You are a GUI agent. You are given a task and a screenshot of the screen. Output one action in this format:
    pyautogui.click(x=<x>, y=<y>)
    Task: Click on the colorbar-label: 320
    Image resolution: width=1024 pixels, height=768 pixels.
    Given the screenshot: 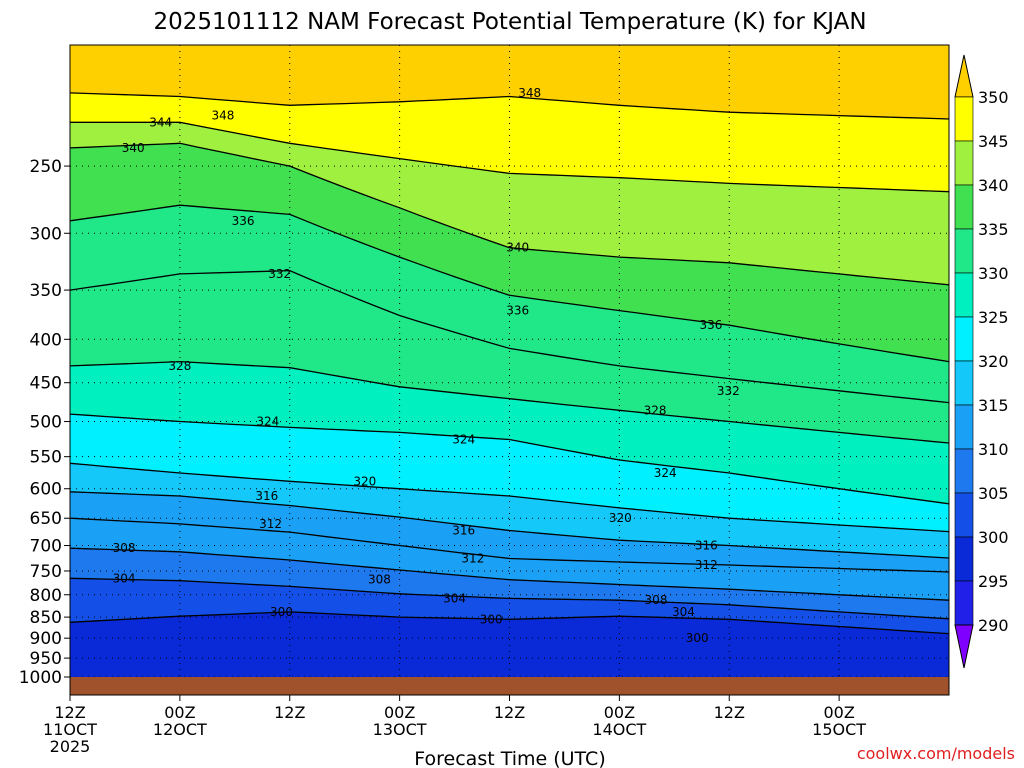 What is the action you would take?
    pyautogui.click(x=993, y=361)
    